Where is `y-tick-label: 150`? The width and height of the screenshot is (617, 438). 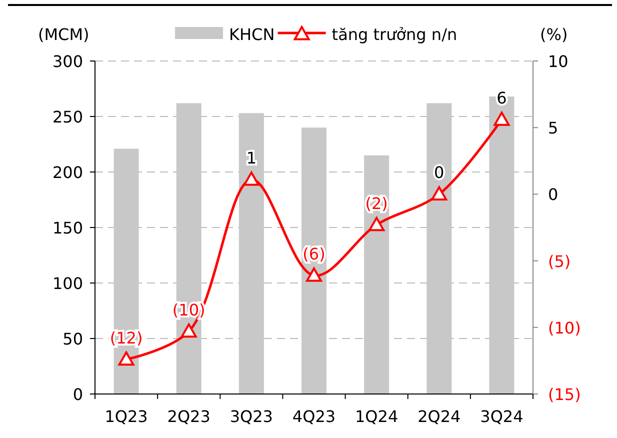
y-tick-label: 150 is located at coordinates (67, 228).